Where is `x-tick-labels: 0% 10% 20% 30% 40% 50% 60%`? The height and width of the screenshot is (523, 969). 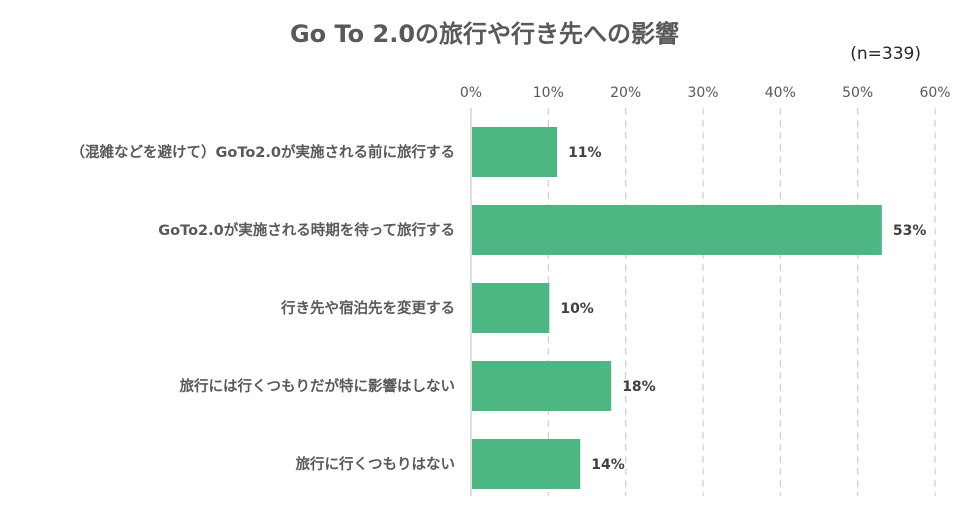
x-tick-labels: 0% 10% 20% 30% 40% 50% 60% is located at coordinates (705, 93).